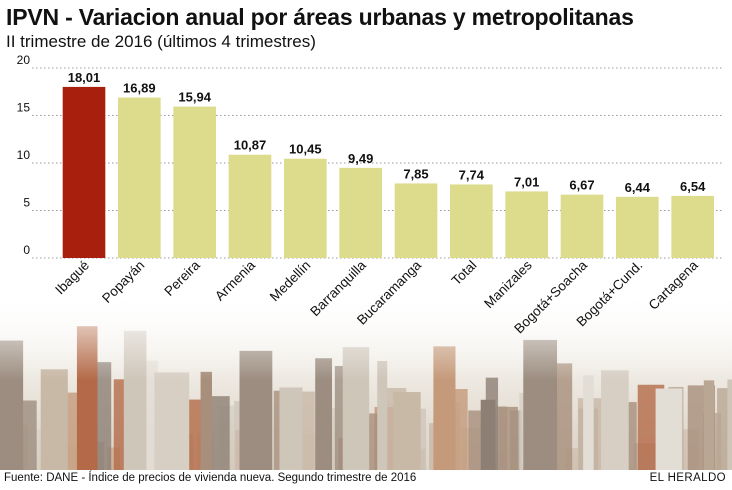 The image size is (732, 490). What do you see at coordinates (139, 88) in the screenshot?
I see `data-label: 16,89` at bounding box center [139, 88].